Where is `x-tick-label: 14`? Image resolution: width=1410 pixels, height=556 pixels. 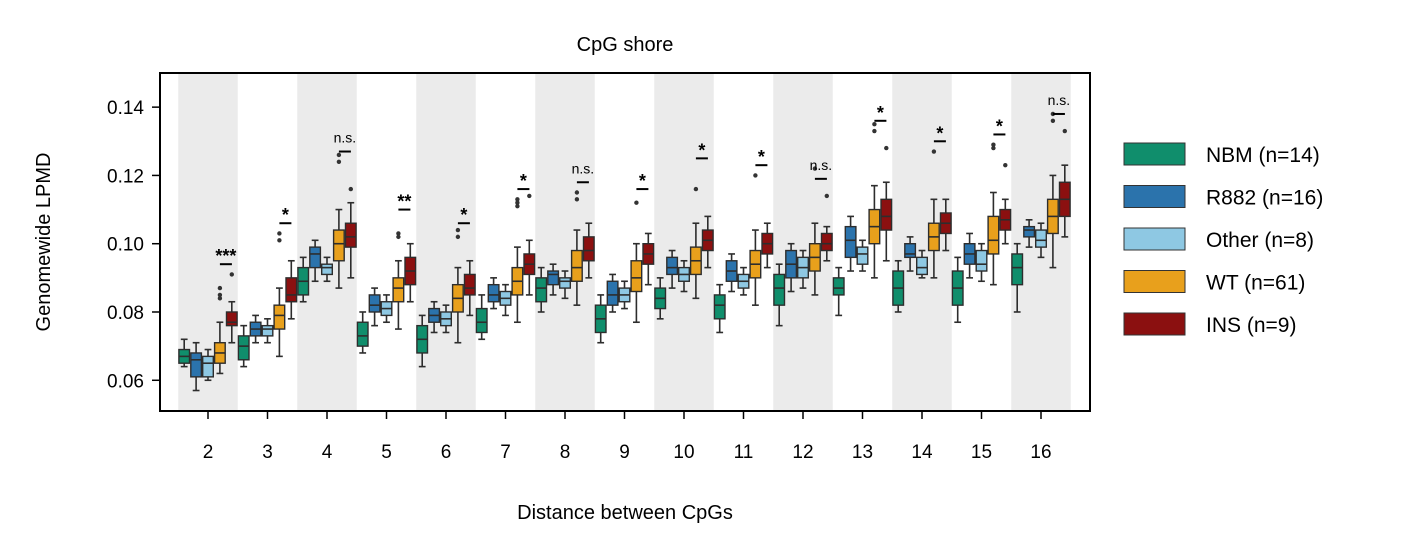 x-tick-label: 14 is located at coordinates (922, 452).